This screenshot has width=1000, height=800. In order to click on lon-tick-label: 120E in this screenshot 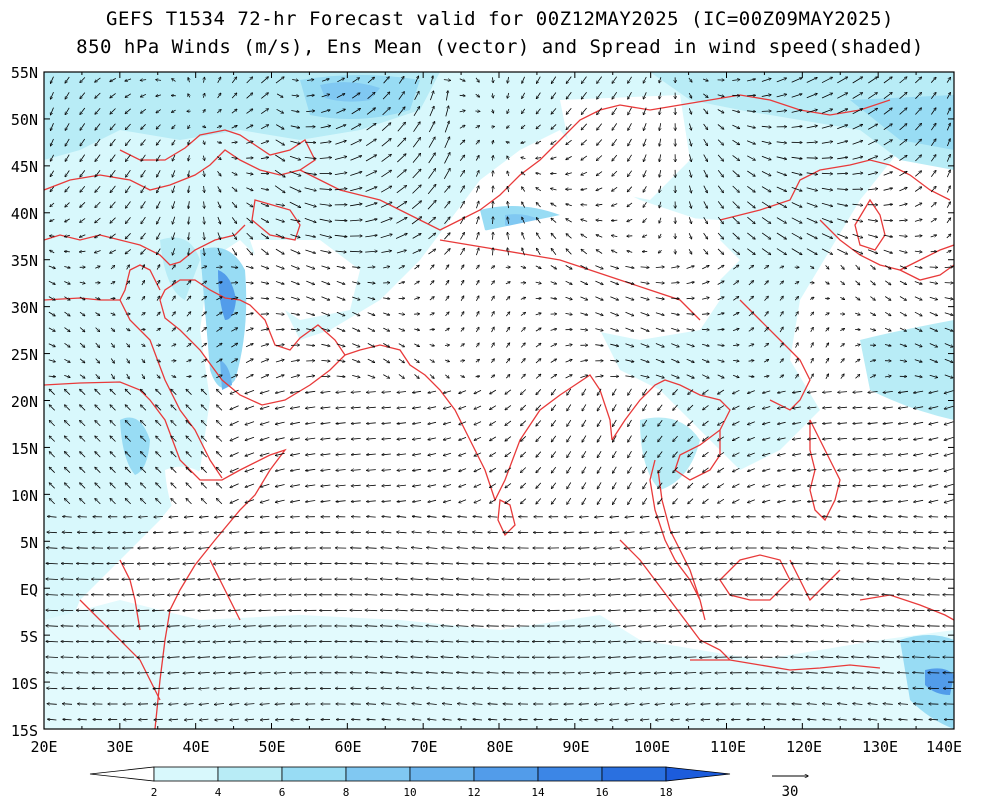, I will do `click(804, 747)`.